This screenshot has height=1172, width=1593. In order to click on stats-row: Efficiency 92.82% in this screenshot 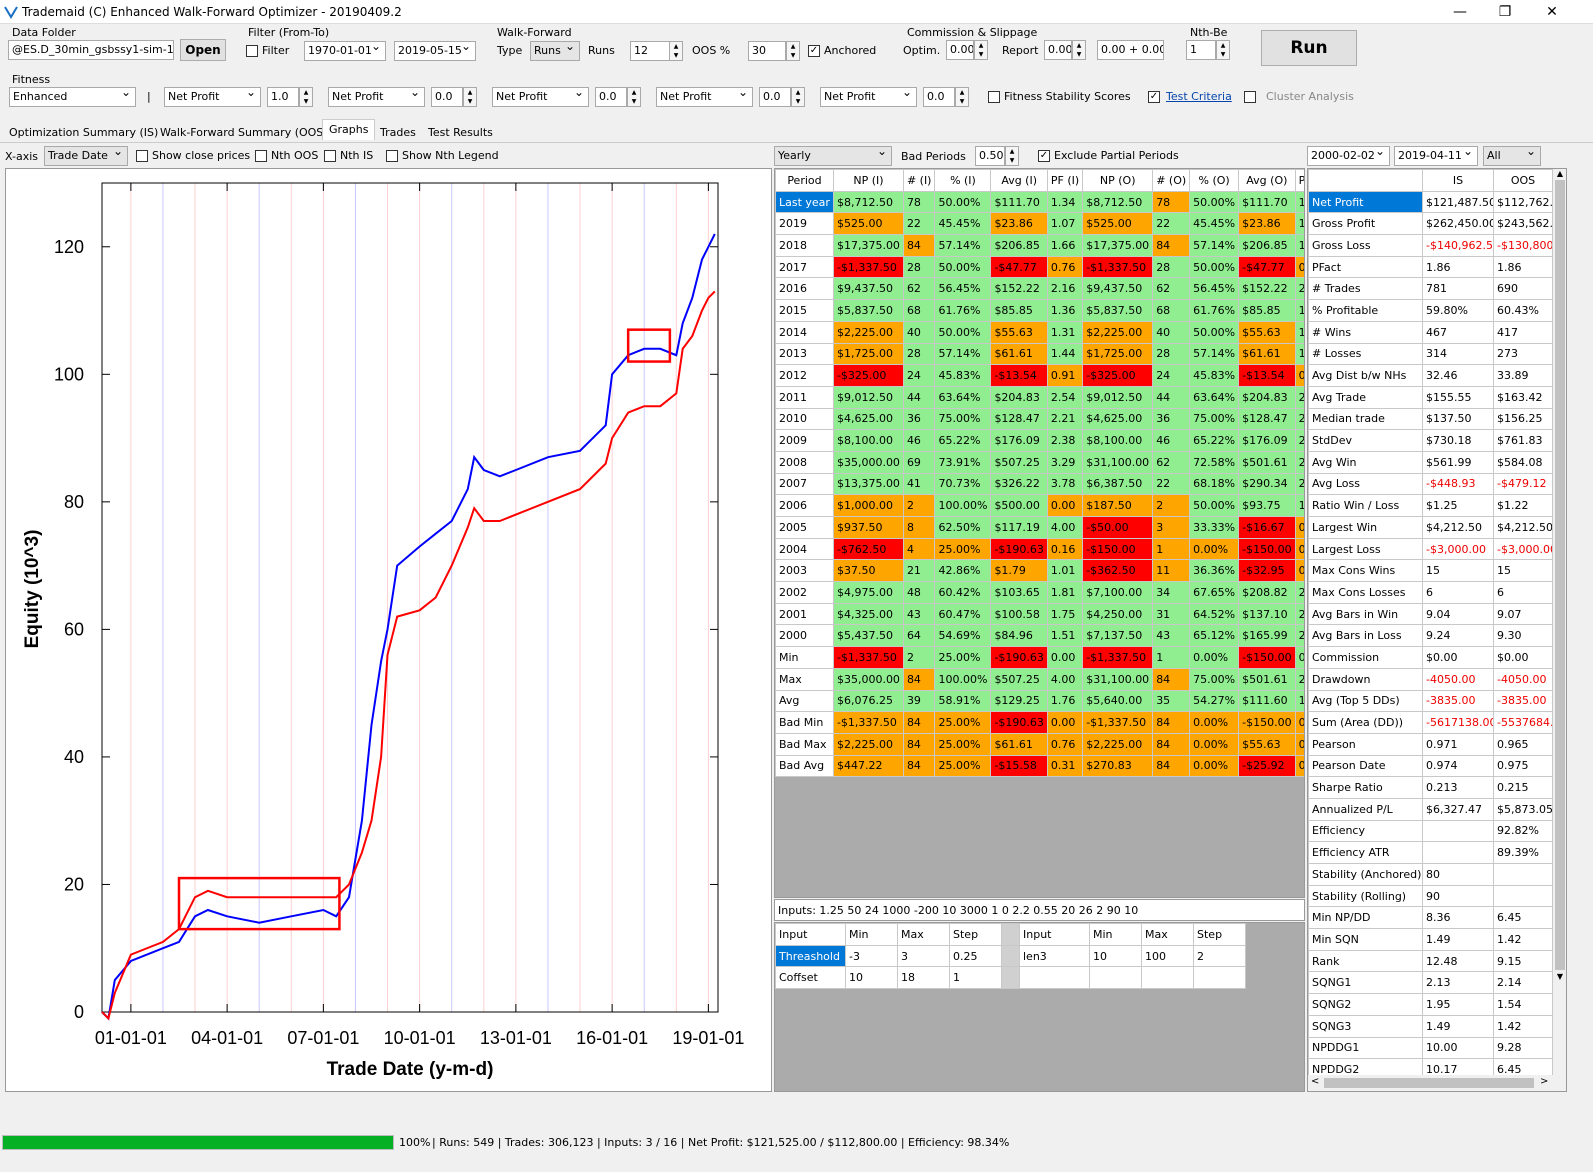, I will do `click(1430, 831)`.